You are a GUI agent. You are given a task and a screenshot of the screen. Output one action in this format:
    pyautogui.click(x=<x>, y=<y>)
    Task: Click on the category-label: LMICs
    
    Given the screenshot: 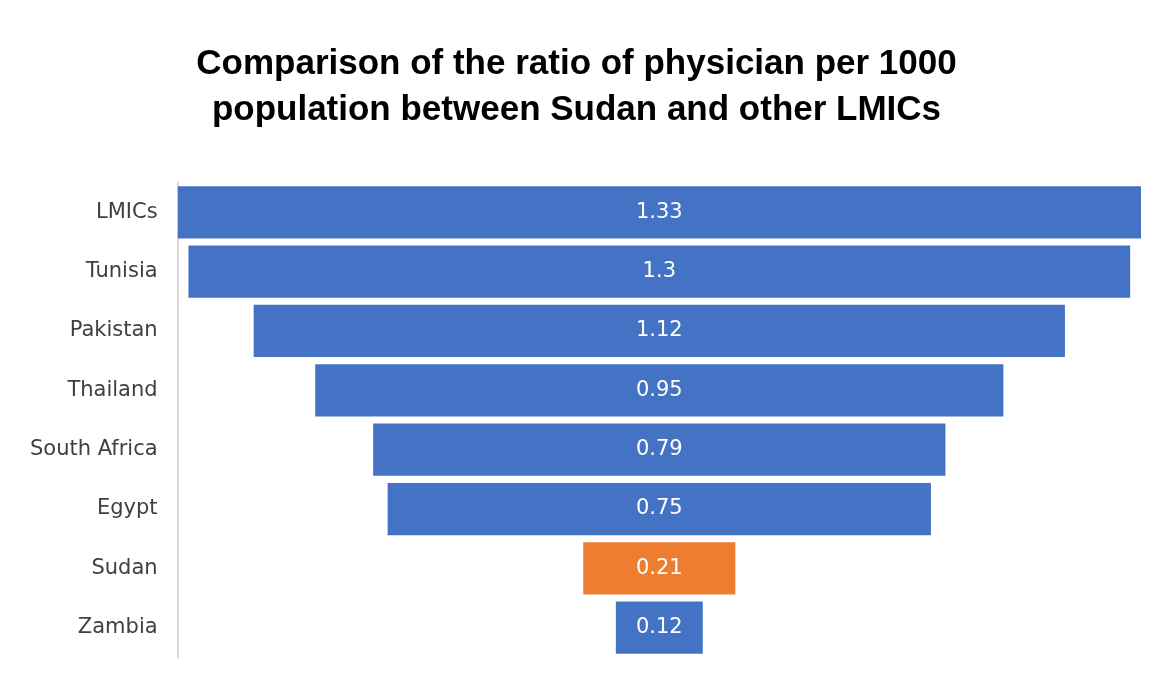 What is the action you would take?
    pyautogui.click(x=126, y=210)
    